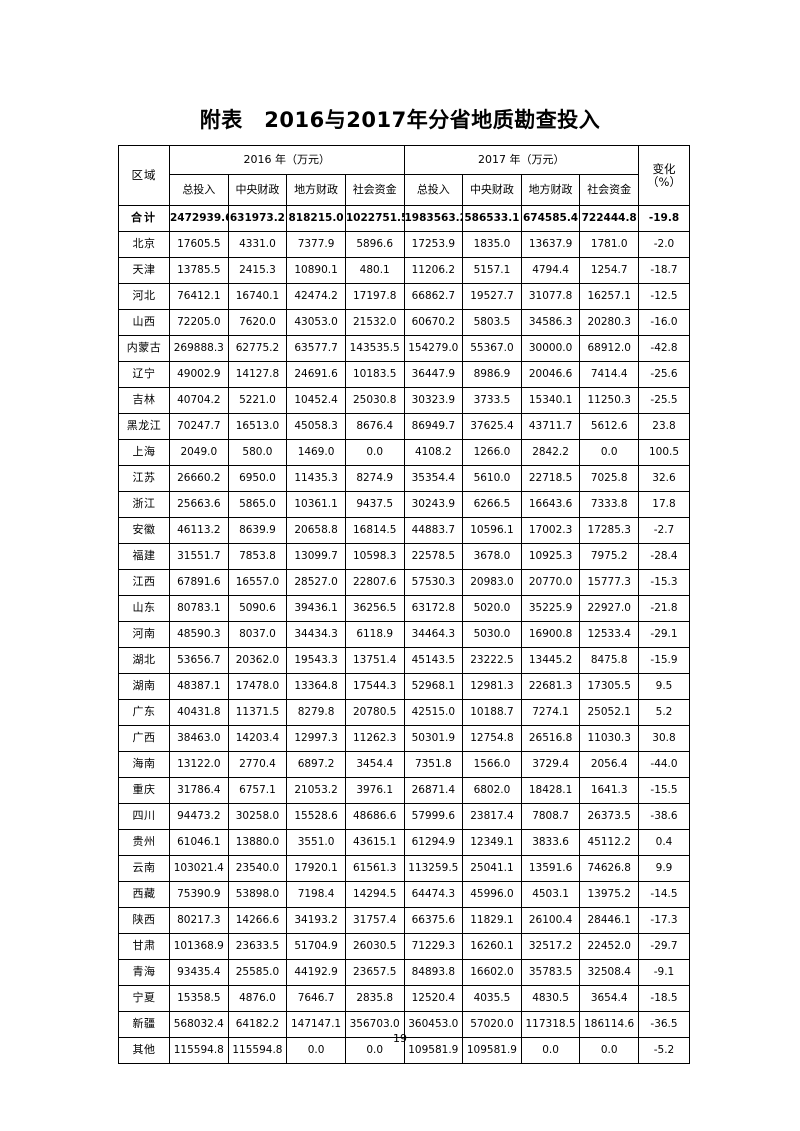  Describe the element at coordinates (257, 296) in the screenshot. I see `cell-2016-central: 16740.1` at that location.